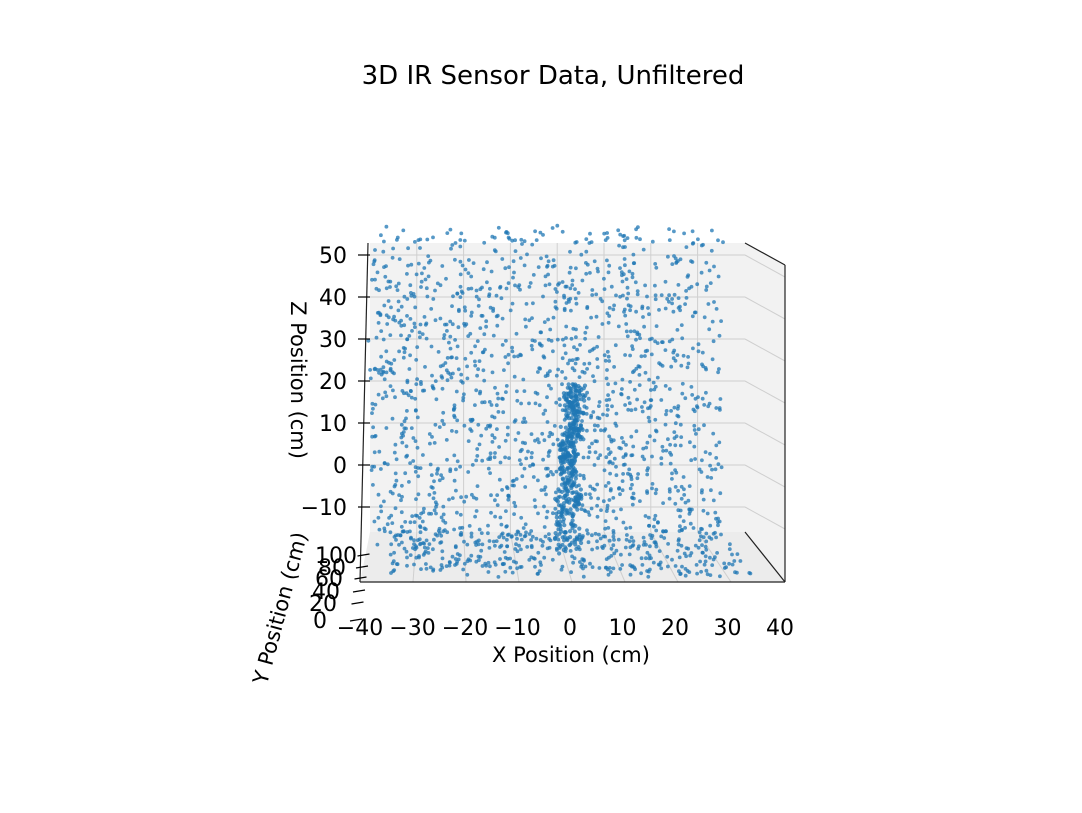 Image resolution: width=1082 pixels, height=813 pixels. Describe the element at coordinates (364, 412) in the screenshot. I see `z-axis-line` at that location.